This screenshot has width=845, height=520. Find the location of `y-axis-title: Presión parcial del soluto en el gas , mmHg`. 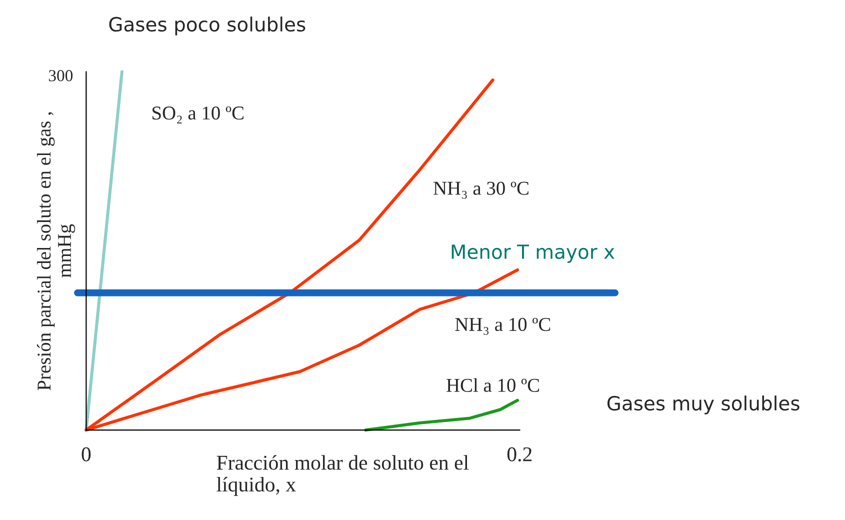

y-axis-title: Presión parcial del soluto en el gas , mmHg is located at coordinates (56, 251).